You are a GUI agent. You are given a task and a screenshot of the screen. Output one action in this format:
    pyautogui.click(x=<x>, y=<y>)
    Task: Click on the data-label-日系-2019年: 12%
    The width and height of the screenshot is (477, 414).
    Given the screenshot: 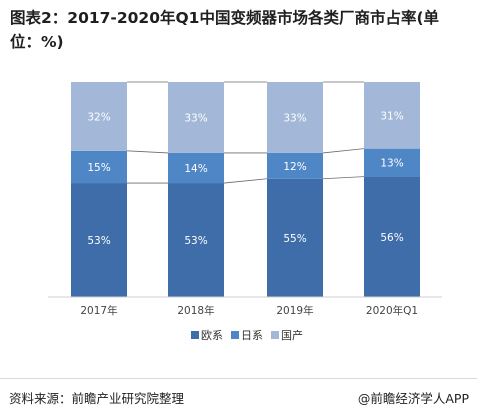 What is the action you would take?
    pyautogui.click(x=294, y=167)
    